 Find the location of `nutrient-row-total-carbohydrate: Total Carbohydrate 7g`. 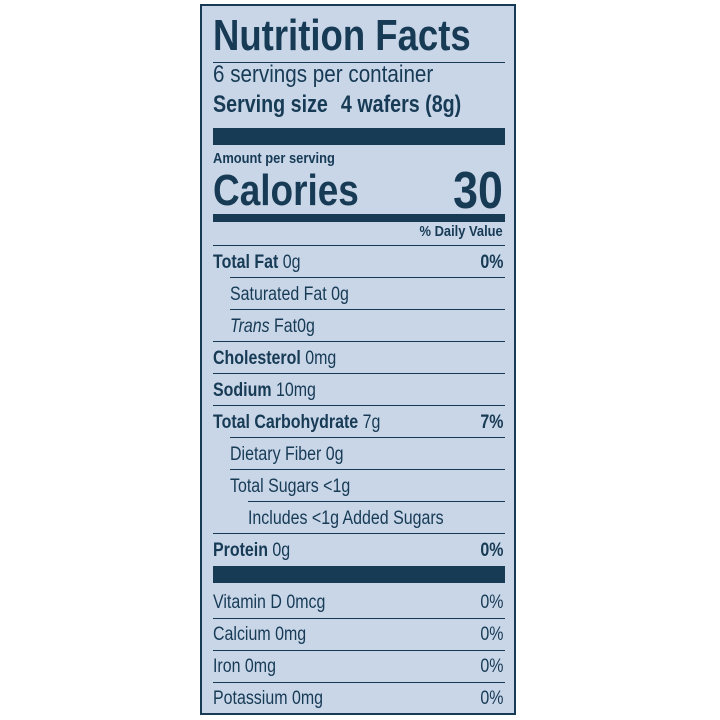

nutrient-row-total-carbohydrate: Total Carbohydrate 7g is located at coordinates (335, 423).